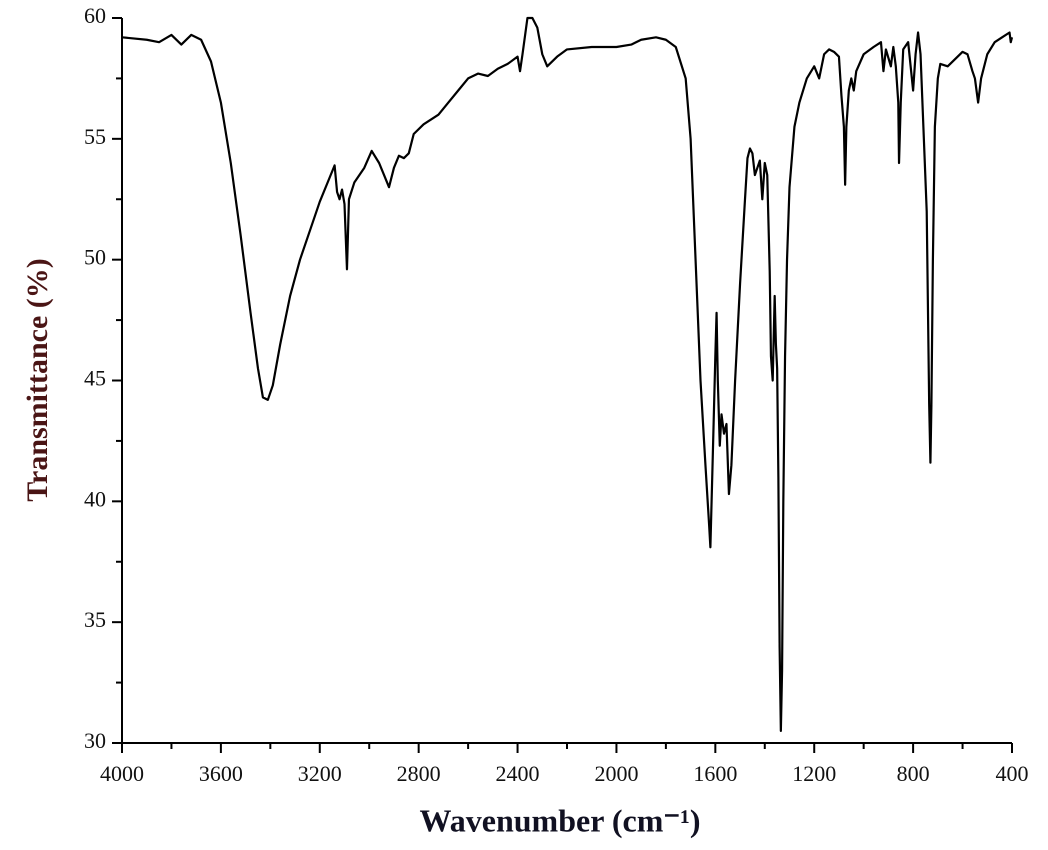  What do you see at coordinates (320, 773) in the screenshot?
I see `x-tick-label: 3200` at bounding box center [320, 773].